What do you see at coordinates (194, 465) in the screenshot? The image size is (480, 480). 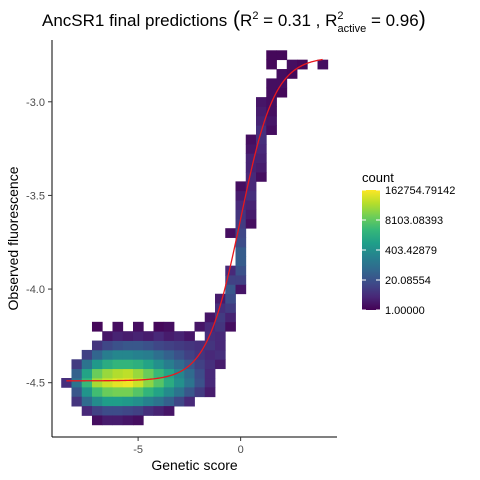 I see `x-axis-label: Genetic score` at bounding box center [194, 465].